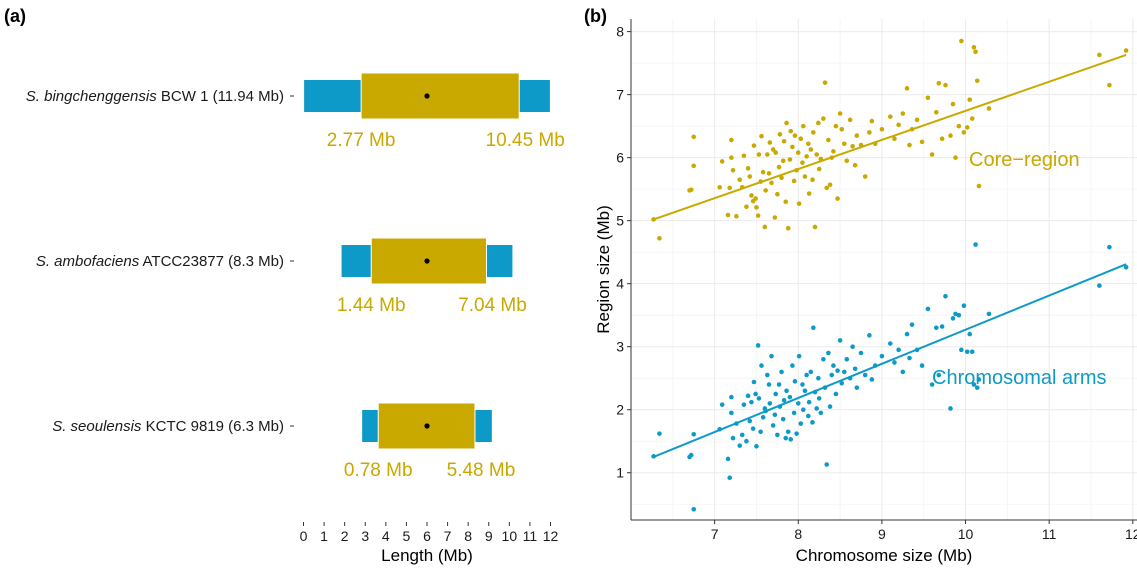 The width and height of the screenshot is (1137, 571). What do you see at coordinates (97, 426) in the screenshot?
I see `species-name-2: S. seoulensis` at bounding box center [97, 426].